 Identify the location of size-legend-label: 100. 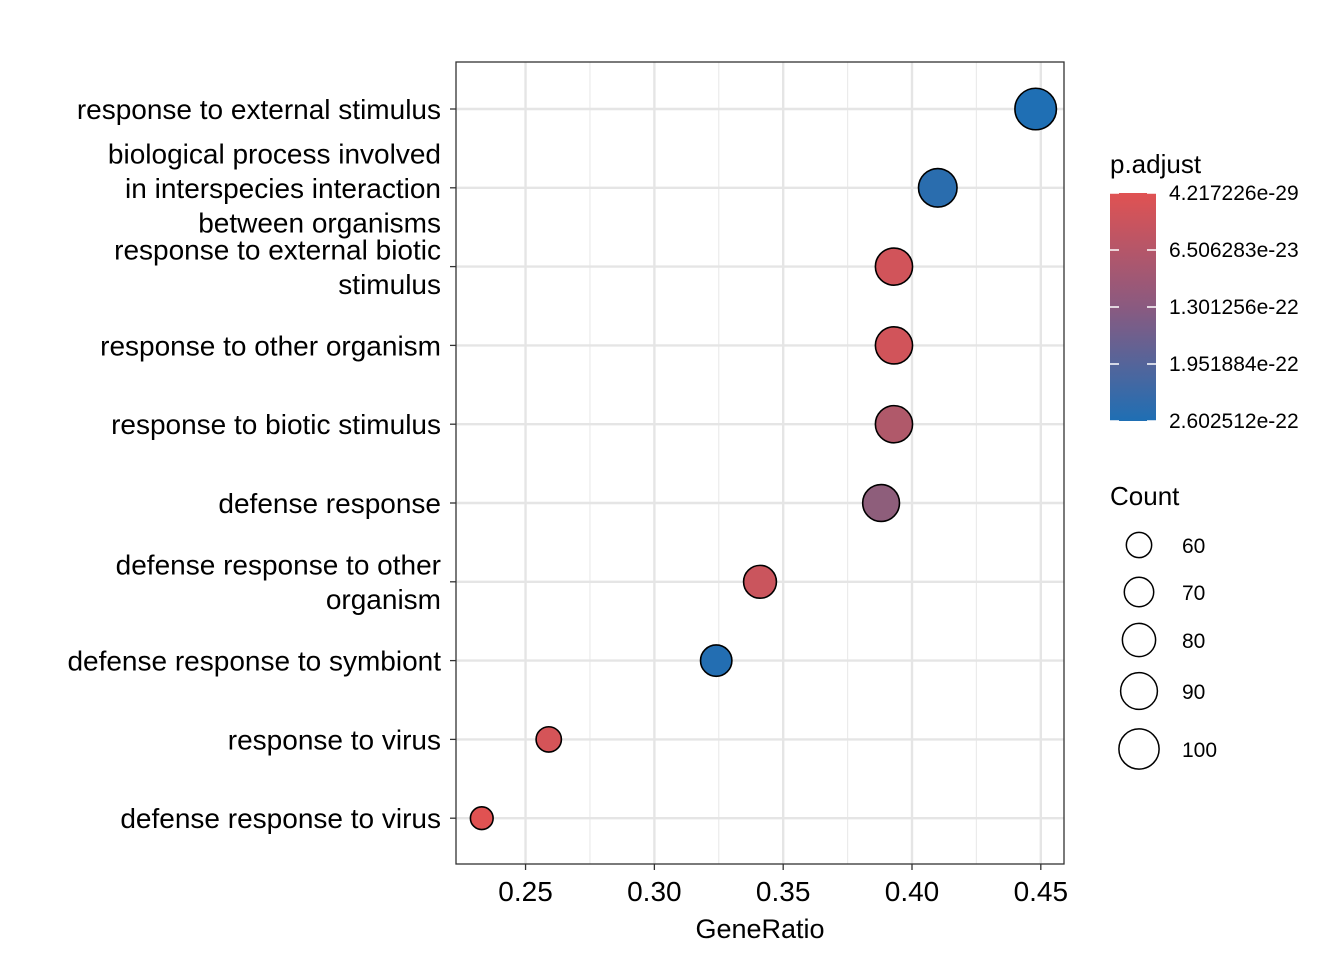
(1199, 750).